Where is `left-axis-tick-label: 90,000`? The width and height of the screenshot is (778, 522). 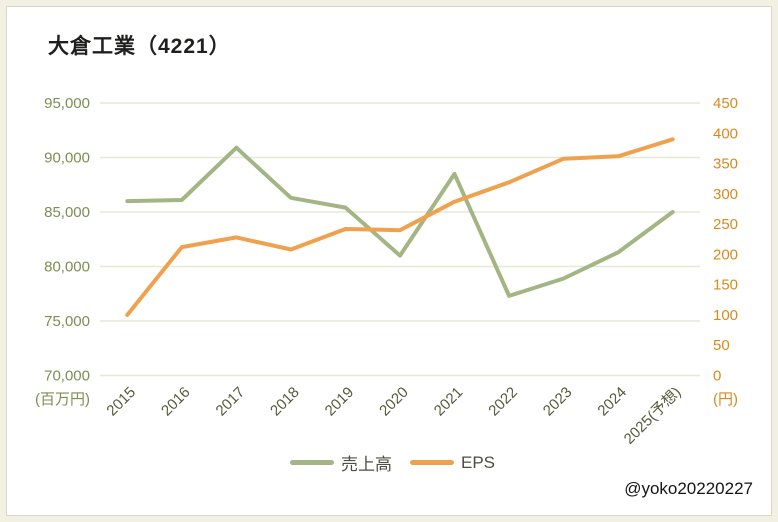
left-axis-tick-label: 90,000 is located at coordinates (67, 158).